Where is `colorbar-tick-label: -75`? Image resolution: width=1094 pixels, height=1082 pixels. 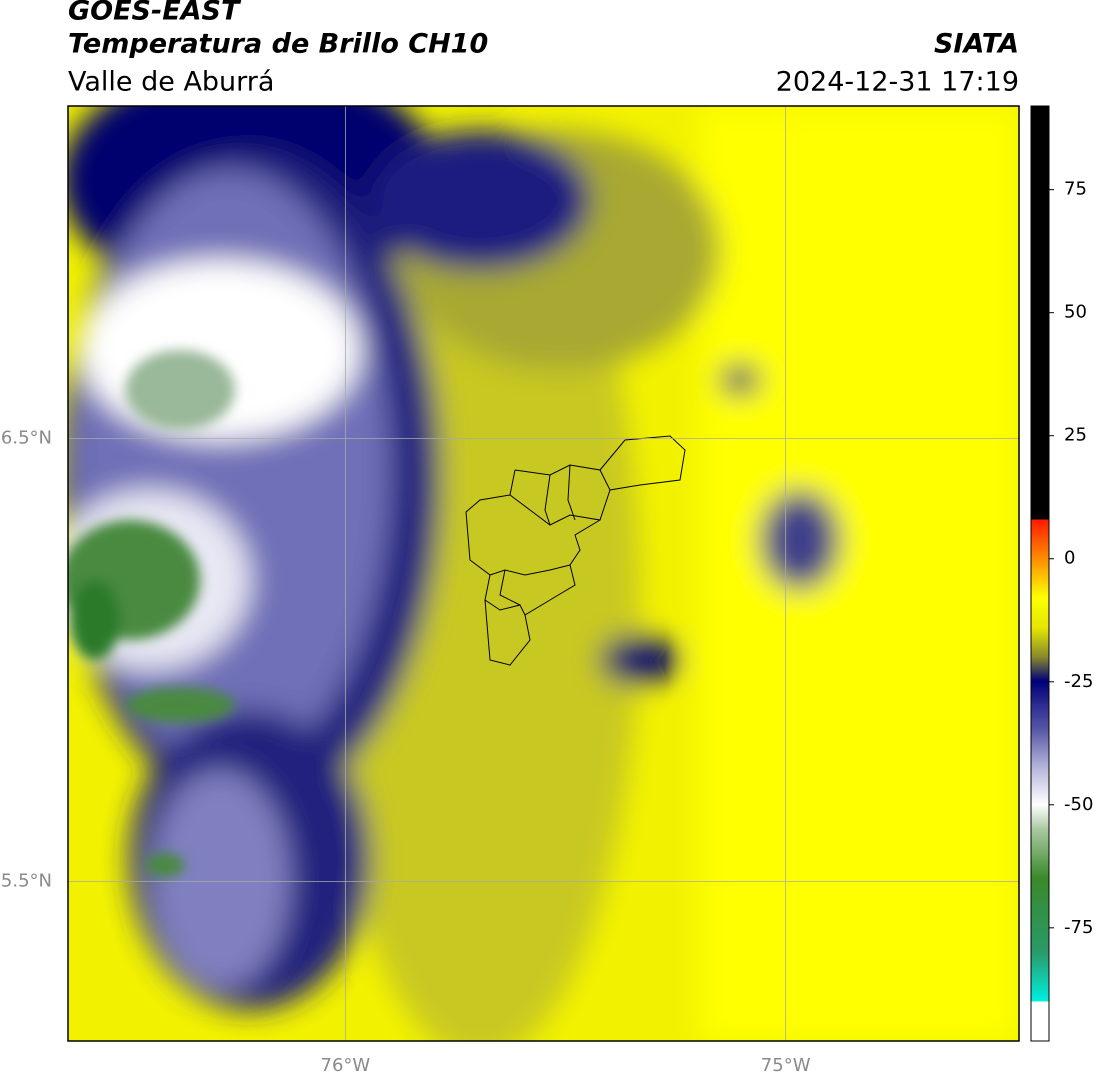
colorbar-tick-label: -75 is located at coordinates (1078, 927).